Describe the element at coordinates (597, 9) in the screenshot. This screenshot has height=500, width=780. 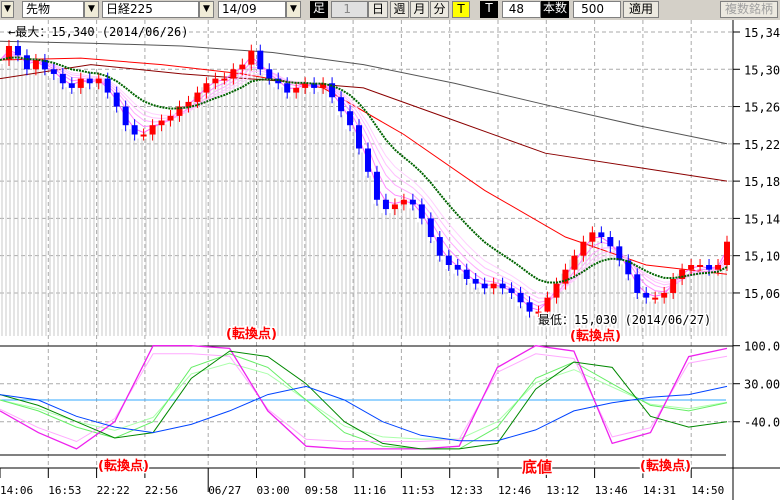
I see `count-stepper: 500` at that location.